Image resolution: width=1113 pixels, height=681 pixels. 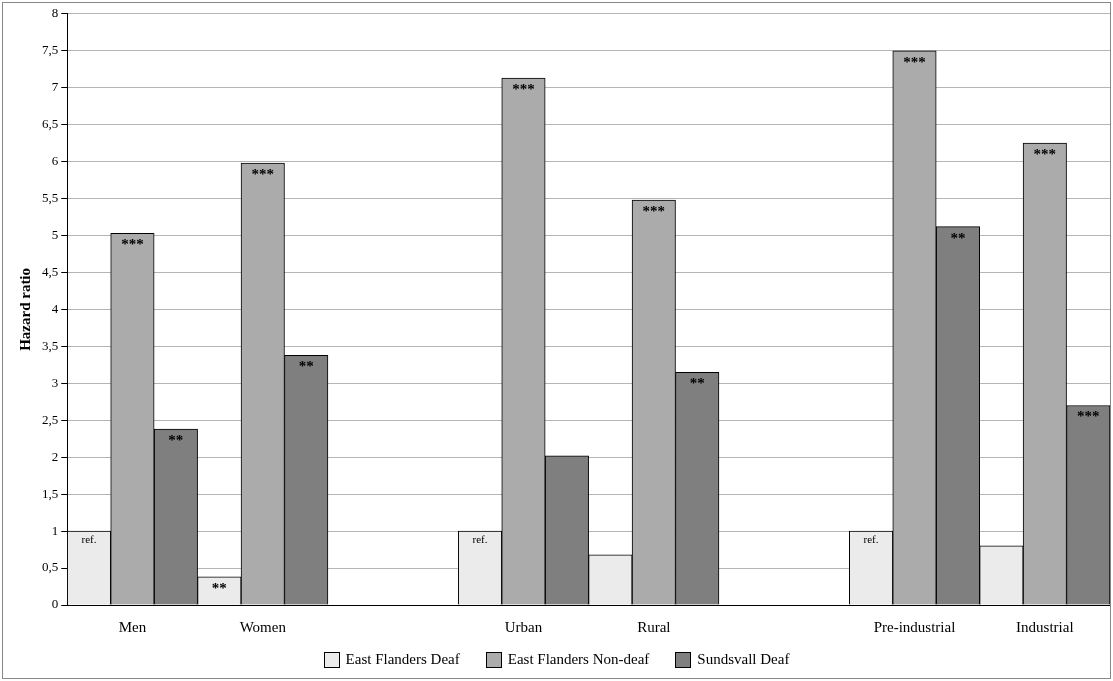 What do you see at coordinates (132, 626) in the screenshot?
I see `x-tick-label: Men` at bounding box center [132, 626].